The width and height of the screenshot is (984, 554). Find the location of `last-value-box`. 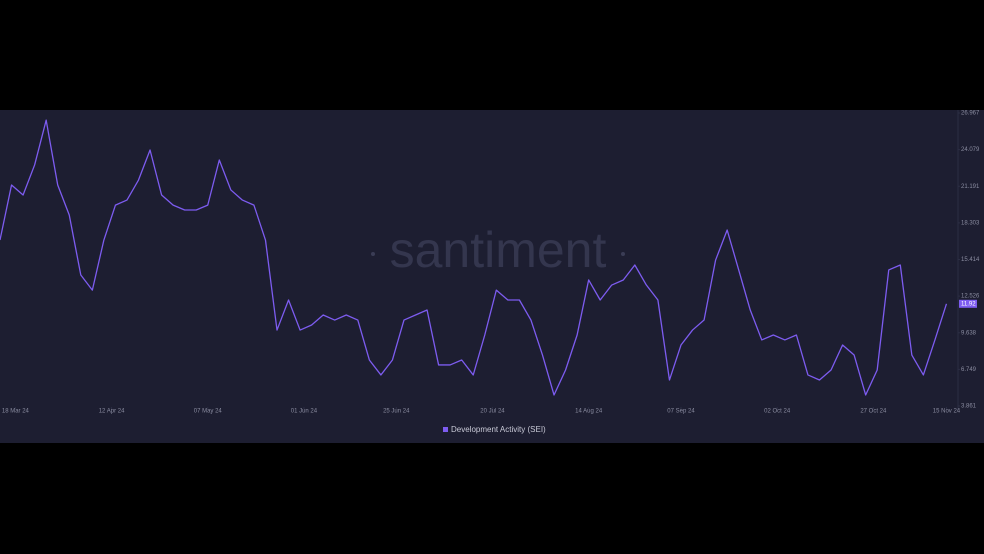

last-value-box is located at coordinates (968, 303).